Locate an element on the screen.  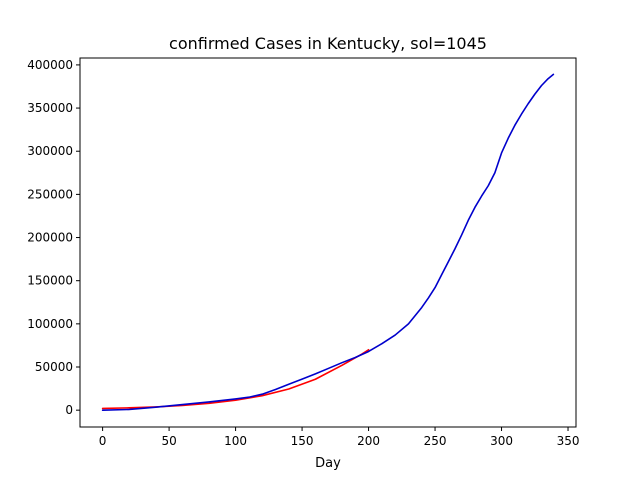
x-tick-label: 200 is located at coordinates (368, 441).